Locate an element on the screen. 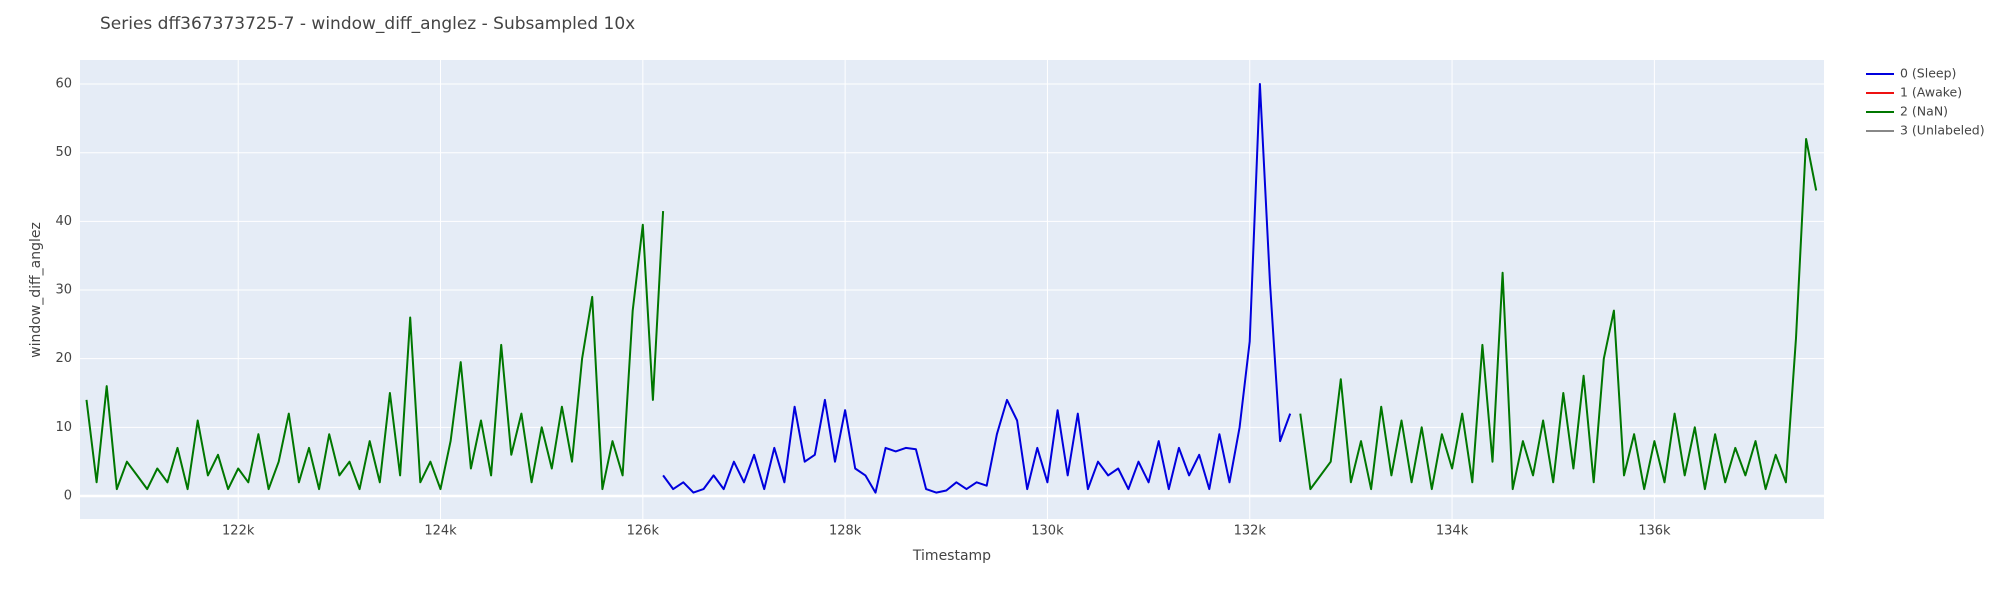 This screenshot has height=600, width=2000. x-tick-label: 126k is located at coordinates (643, 531).